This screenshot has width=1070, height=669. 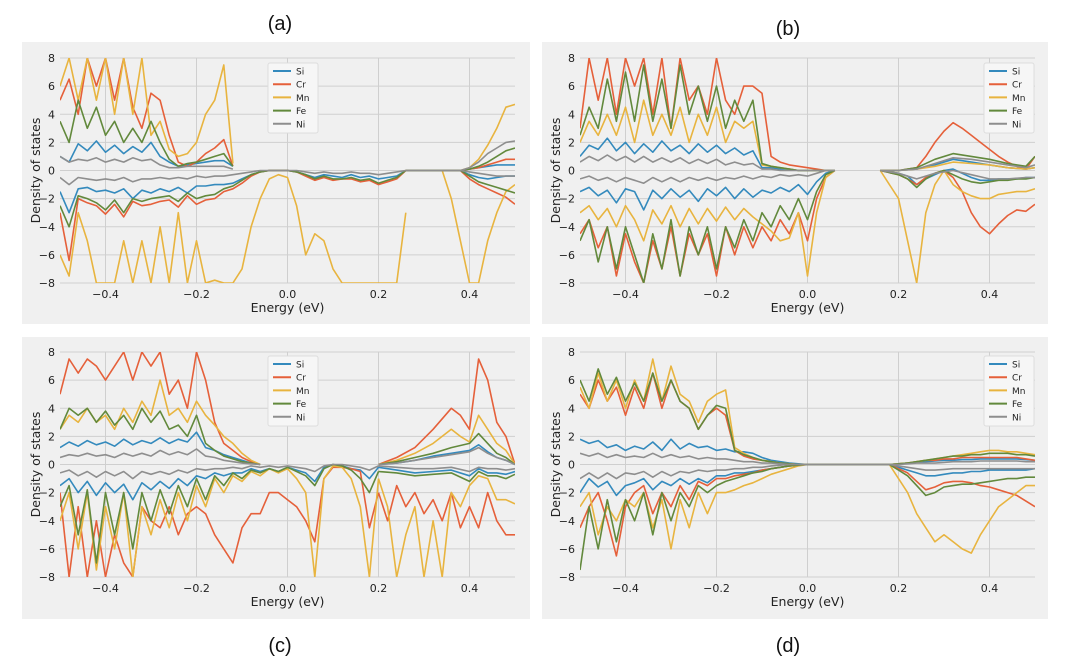 I want to click on legend-box, so click(x=1009, y=98).